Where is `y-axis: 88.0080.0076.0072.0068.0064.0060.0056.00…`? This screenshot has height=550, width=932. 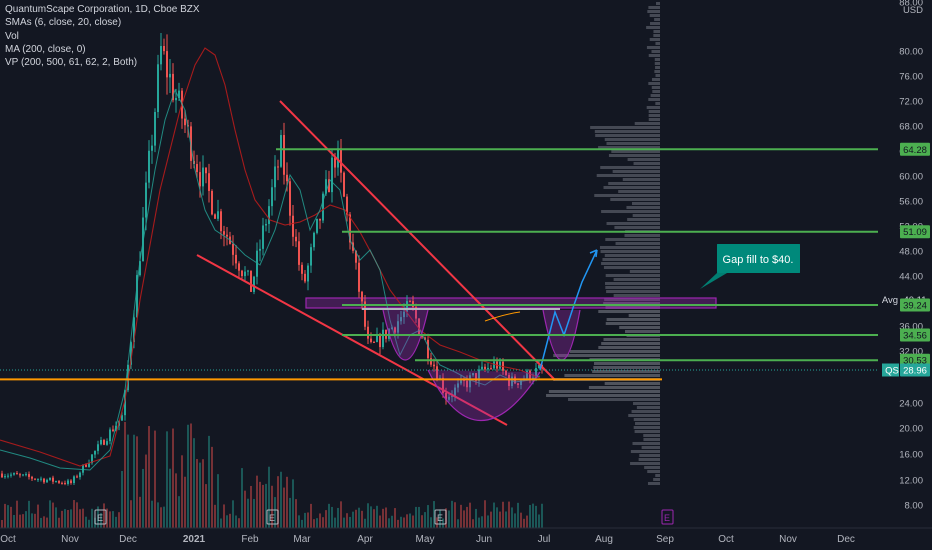
y-axis: 88.0080.0076.0072.0068.0064.0060.0056.00… is located at coordinates (911, 256).